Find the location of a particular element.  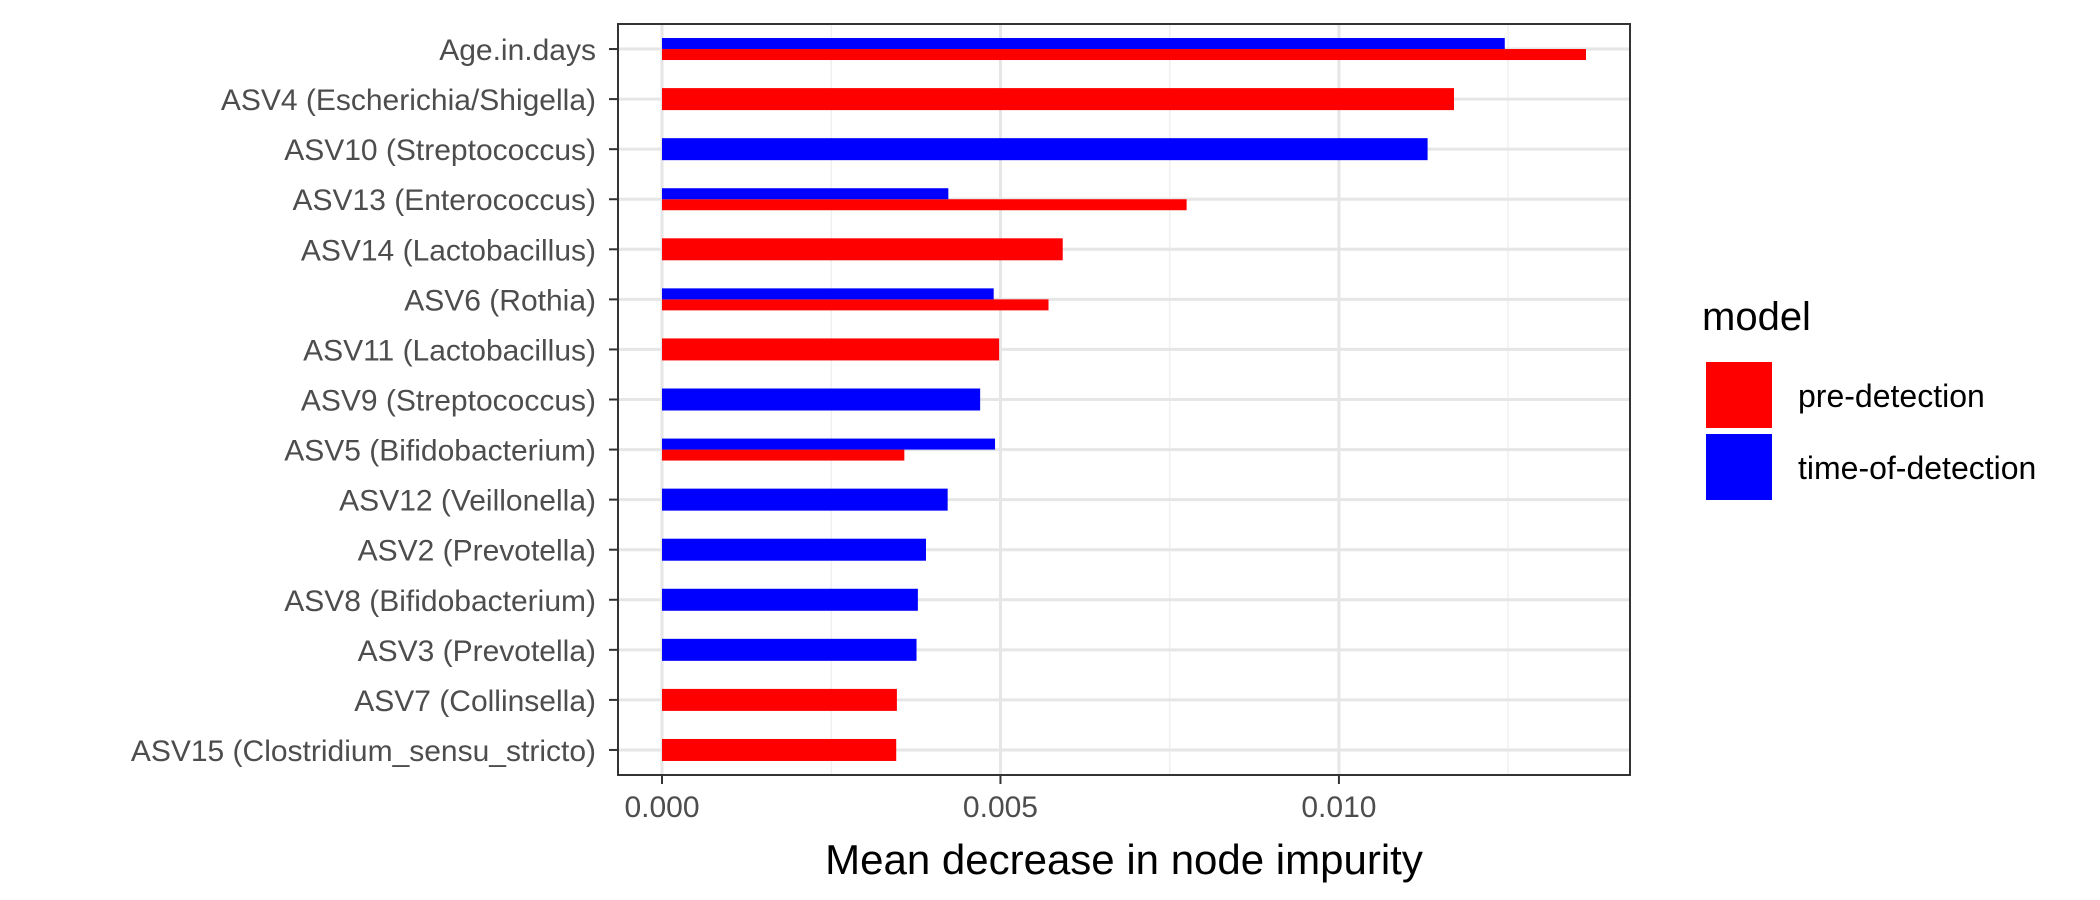

y-tick-label: ASV15 (Clostridium_sensu_stricto) is located at coordinates (363, 751).